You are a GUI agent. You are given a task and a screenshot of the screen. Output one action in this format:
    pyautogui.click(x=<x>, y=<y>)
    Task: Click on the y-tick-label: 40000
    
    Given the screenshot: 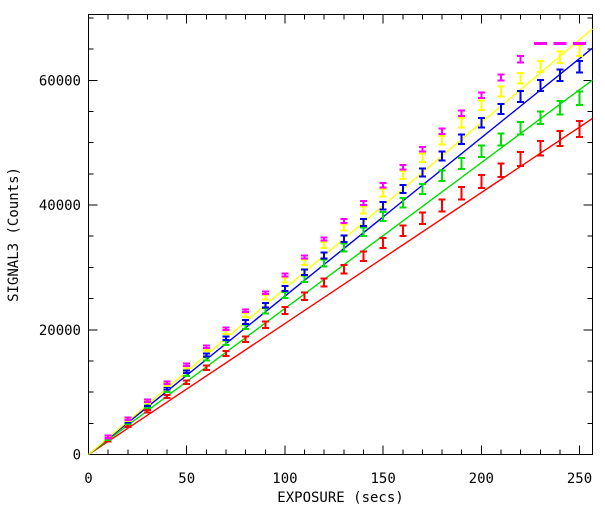 What is the action you would take?
    pyautogui.click(x=60, y=206)
    